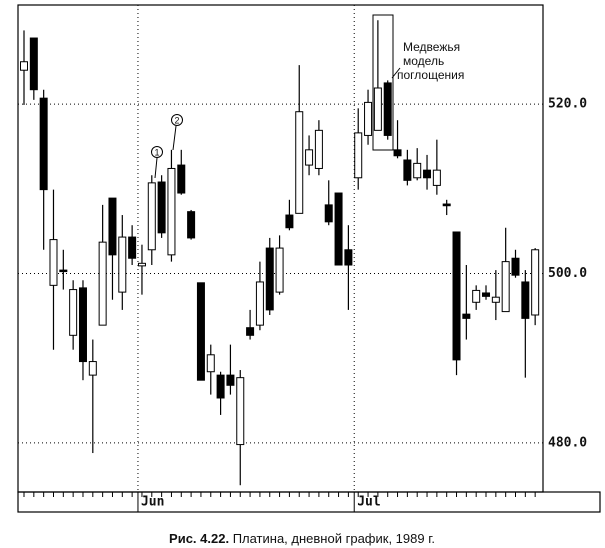 This screenshot has width=605, height=548. Describe the element at coordinates (567, 273) in the screenshot. I see `y-tick-label: 500.0` at that location.